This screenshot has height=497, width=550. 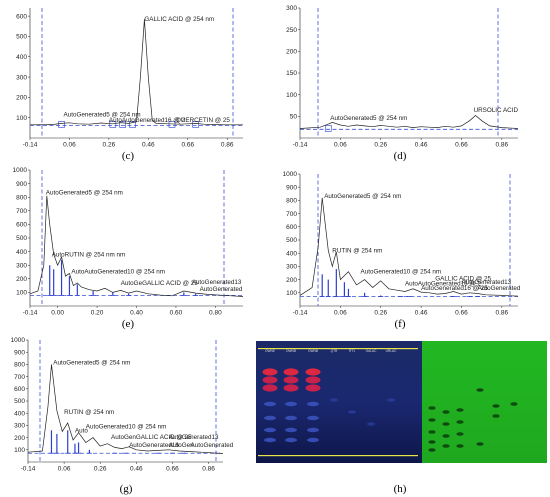 I want to click on plot-f-x-tick-label: 0.46, so click(x=421, y=313).